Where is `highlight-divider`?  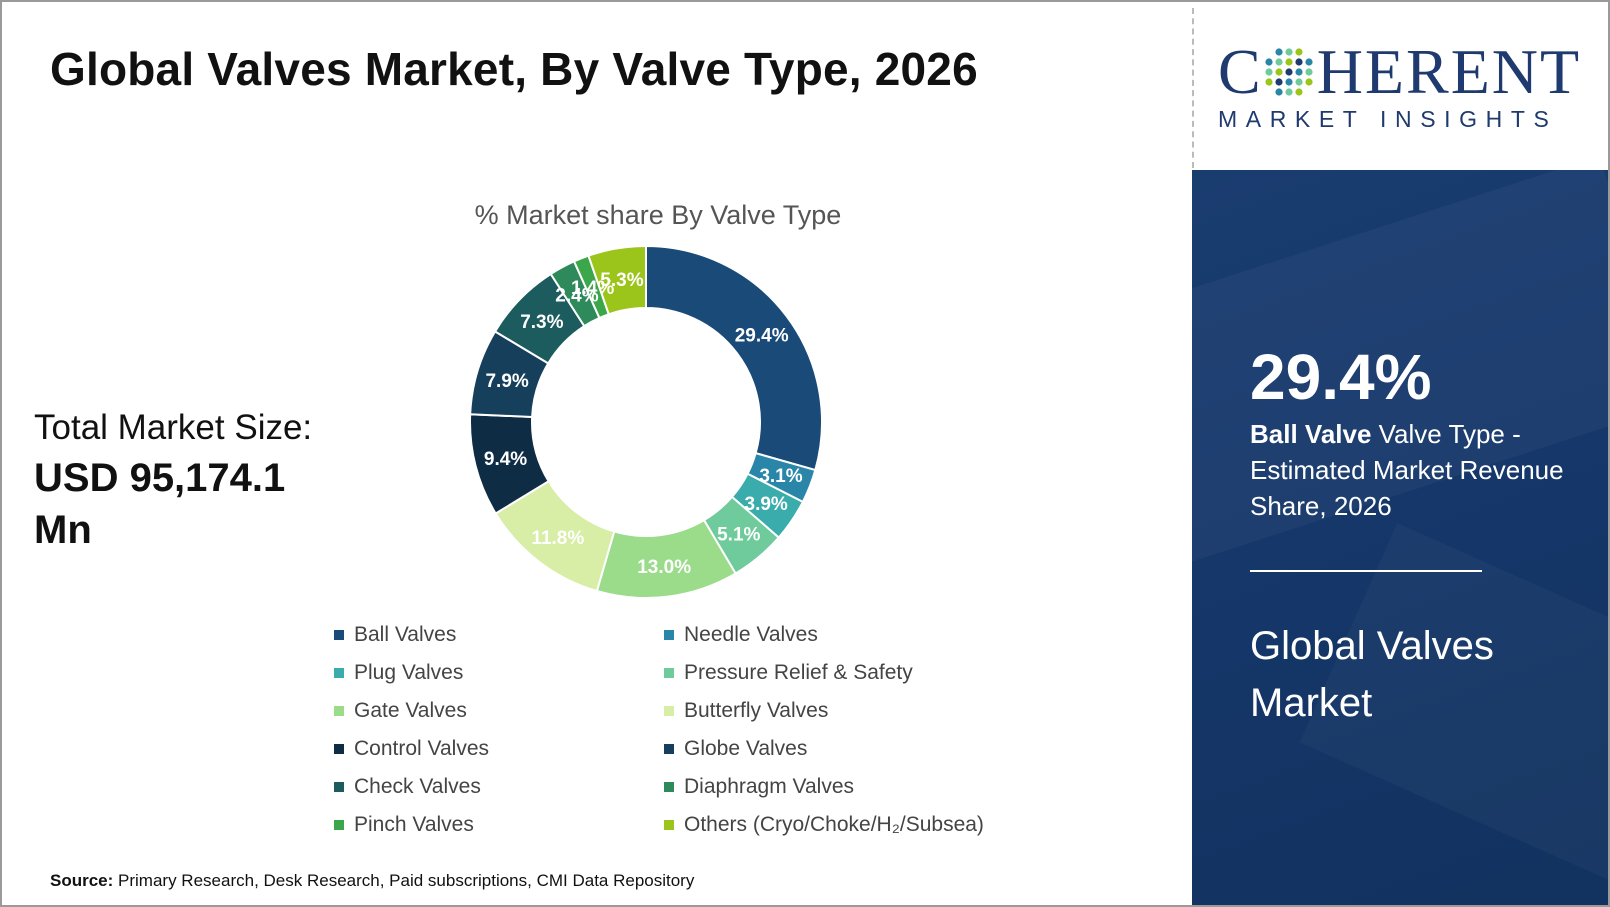
highlight-divider is located at coordinates (1366, 571).